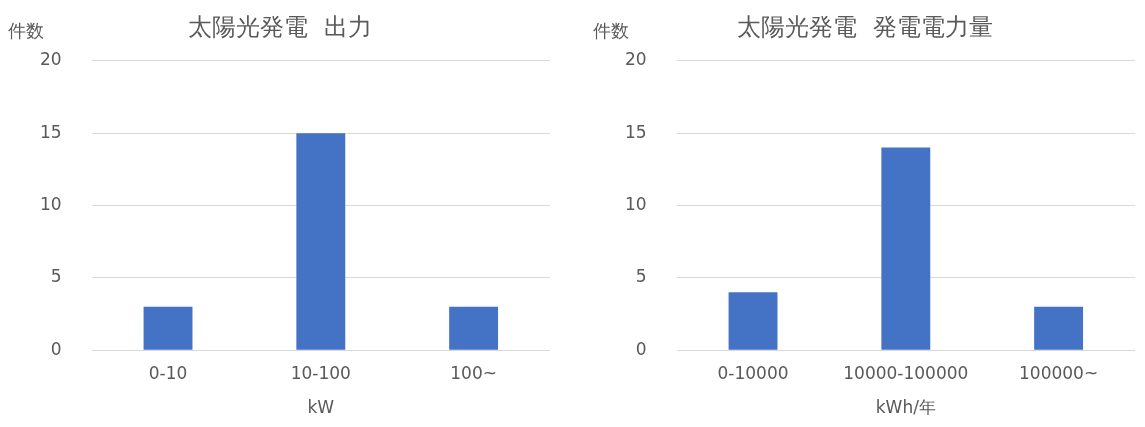 This screenshot has width=1145, height=427. What do you see at coordinates (865, 26) in the screenshot?
I see `chart-title: 太陽光発電 発電電力量` at bounding box center [865, 26].